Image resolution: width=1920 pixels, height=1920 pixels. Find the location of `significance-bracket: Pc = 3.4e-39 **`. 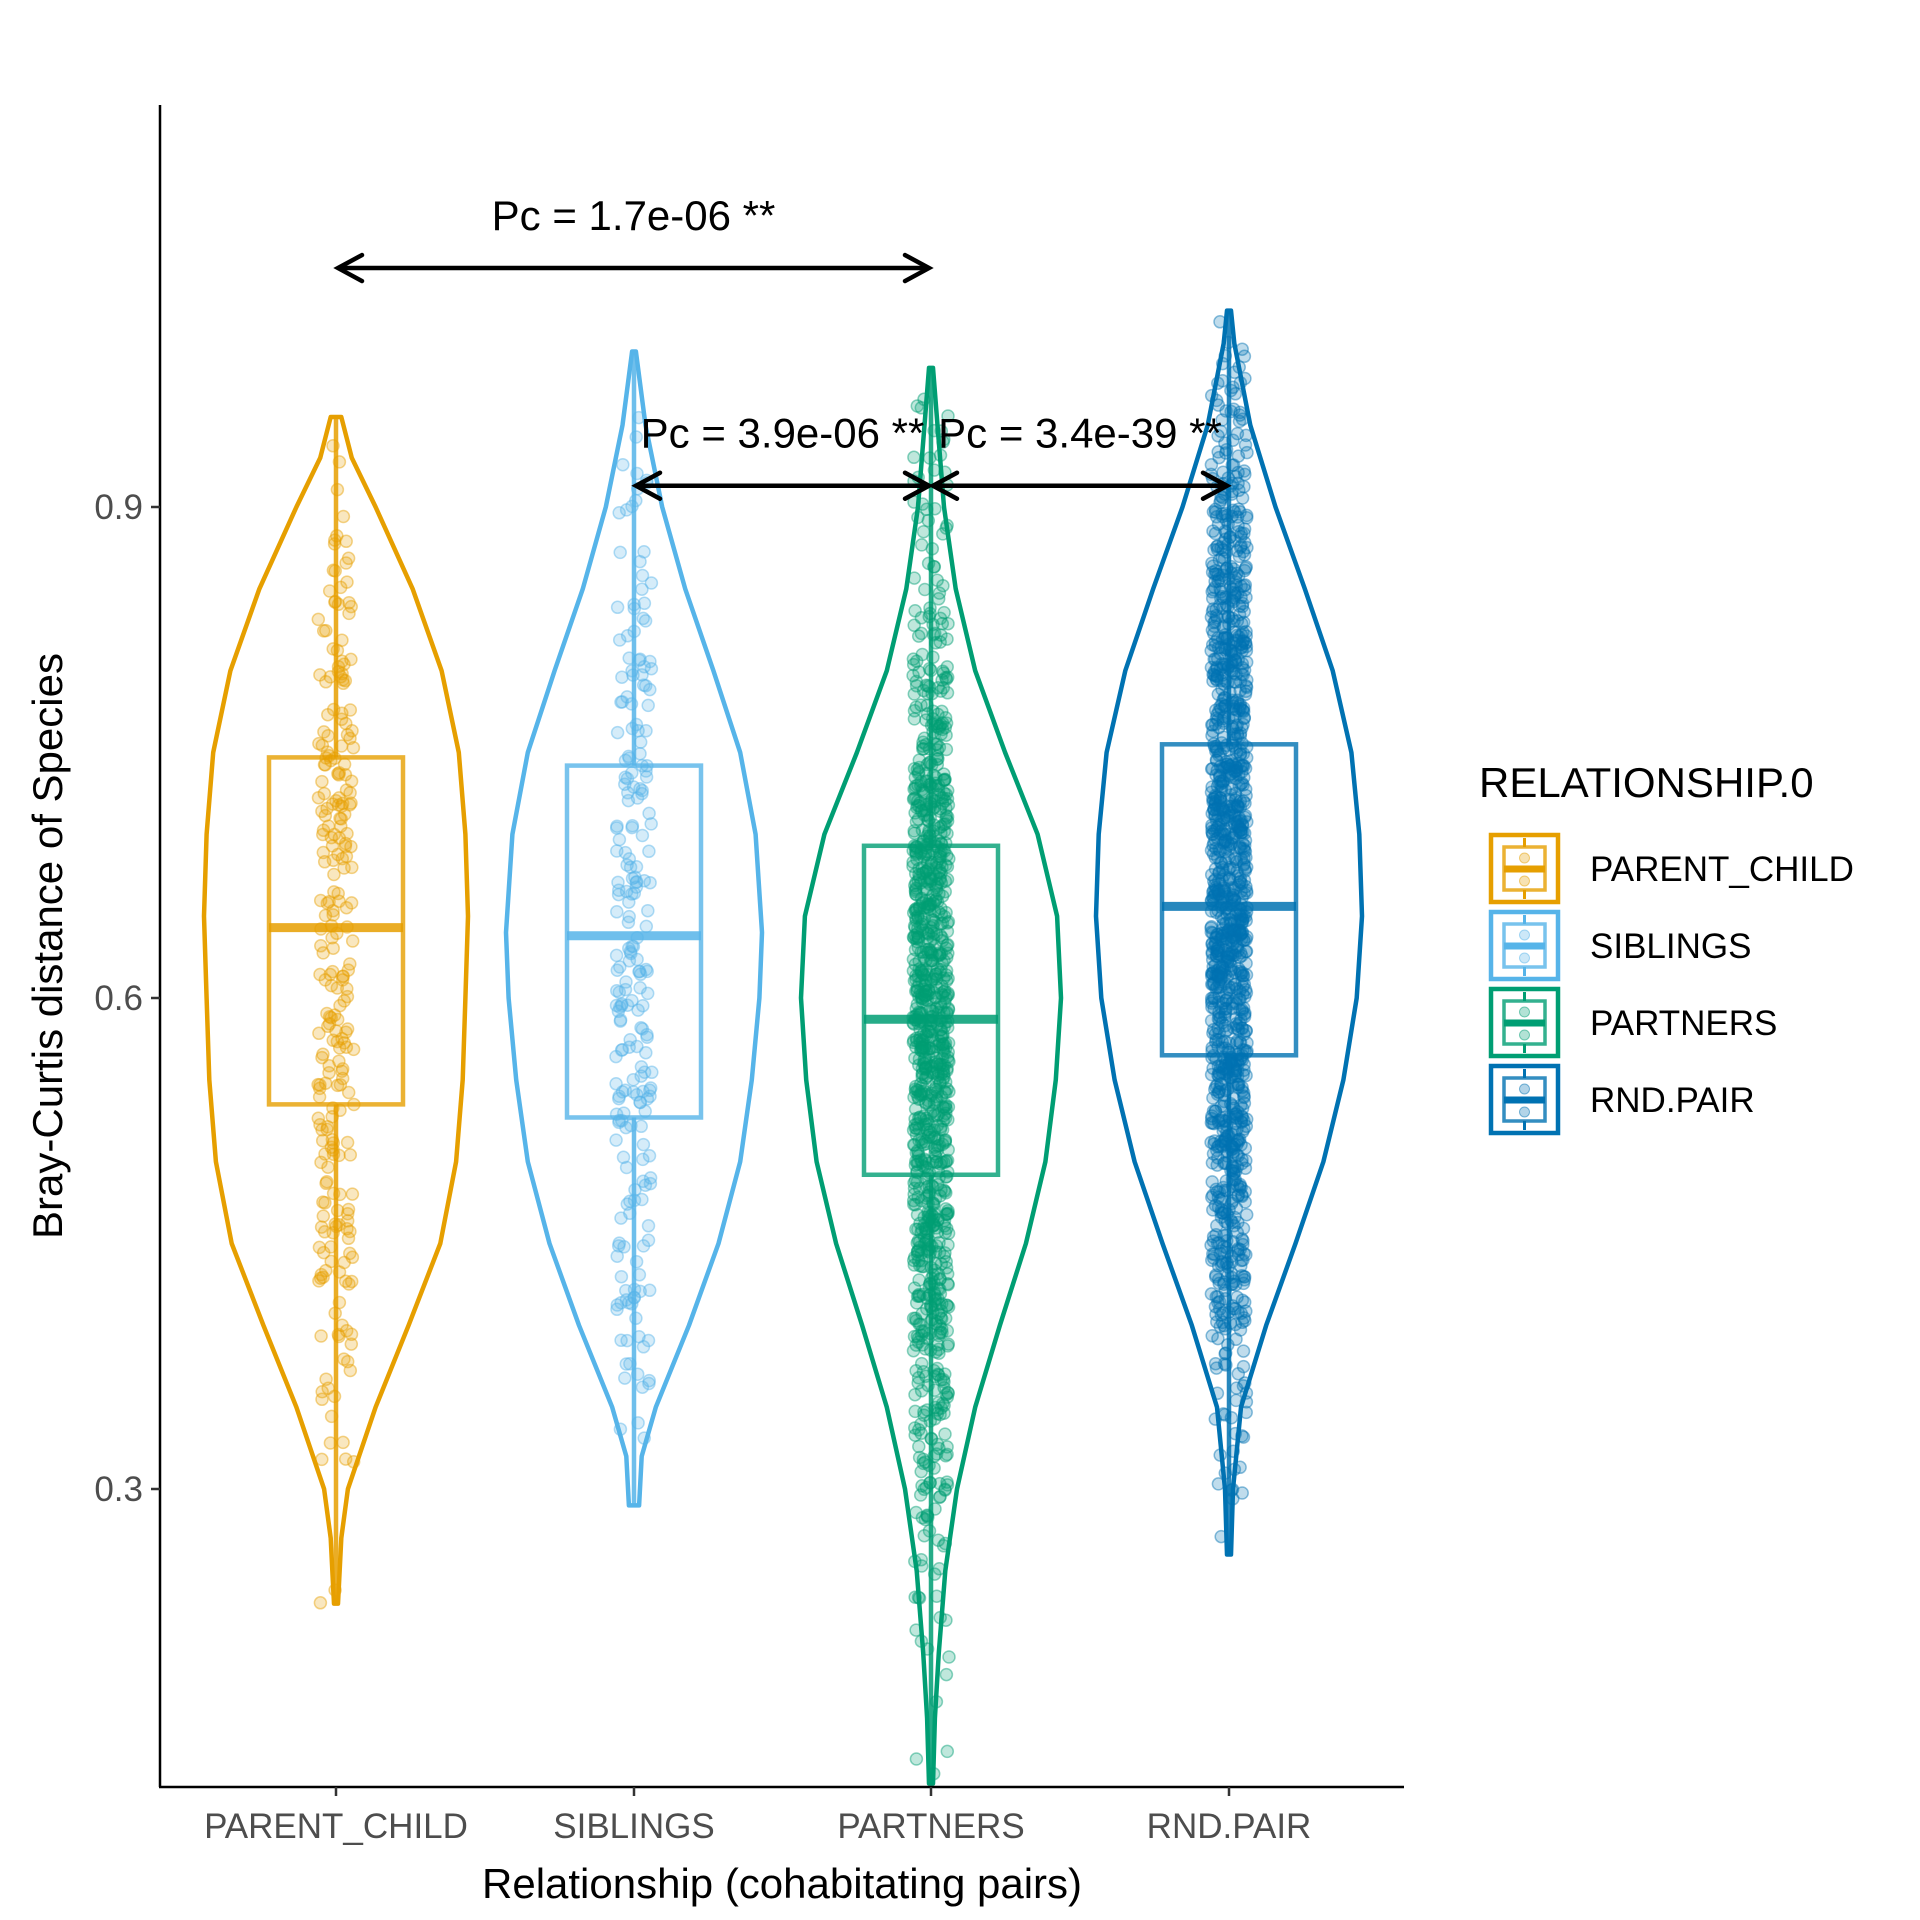

significance-bracket: Pc = 3.4e-39 ** is located at coordinates (1080, 455).